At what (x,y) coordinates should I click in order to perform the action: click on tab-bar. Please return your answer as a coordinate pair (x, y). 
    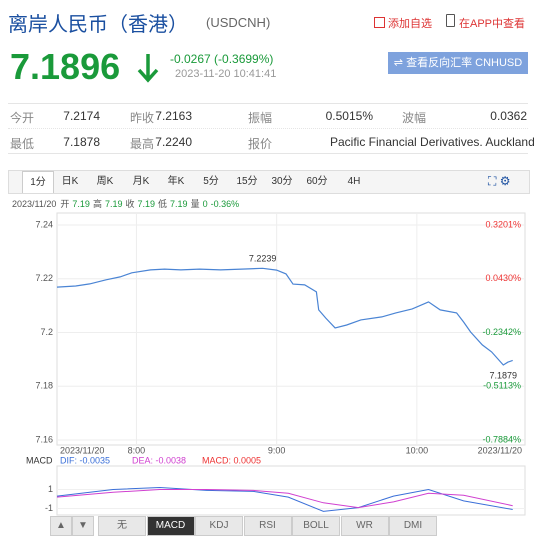
    Looking at the image, I should click on (269, 182).